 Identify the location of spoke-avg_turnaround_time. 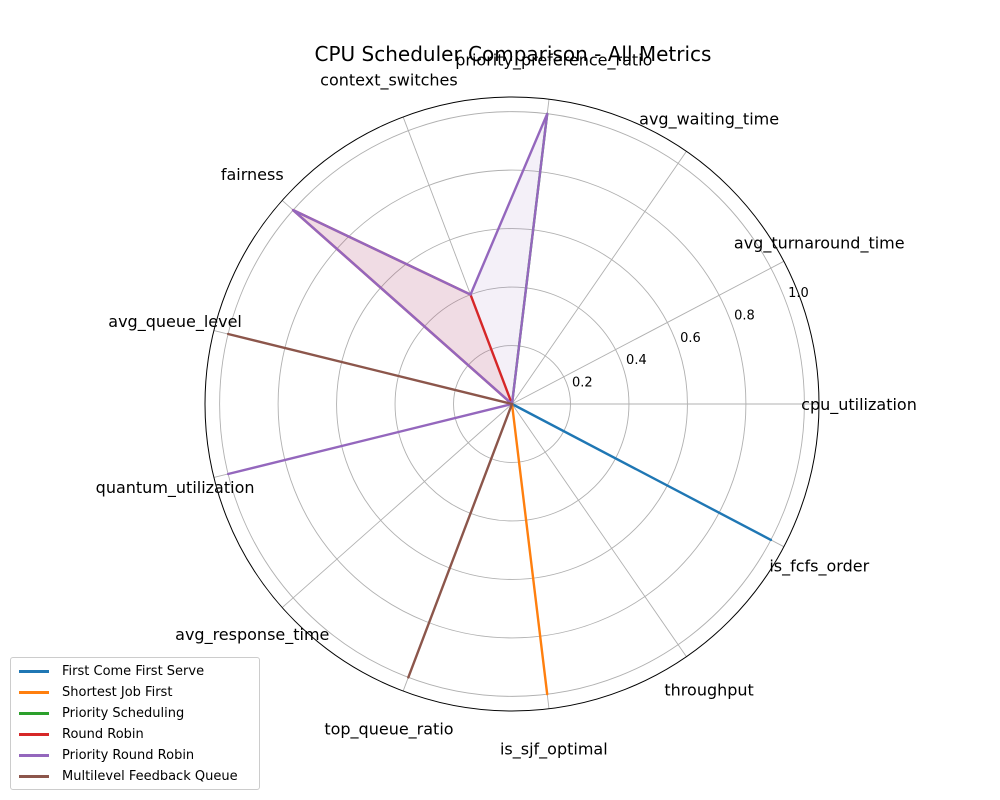
(648, 332).